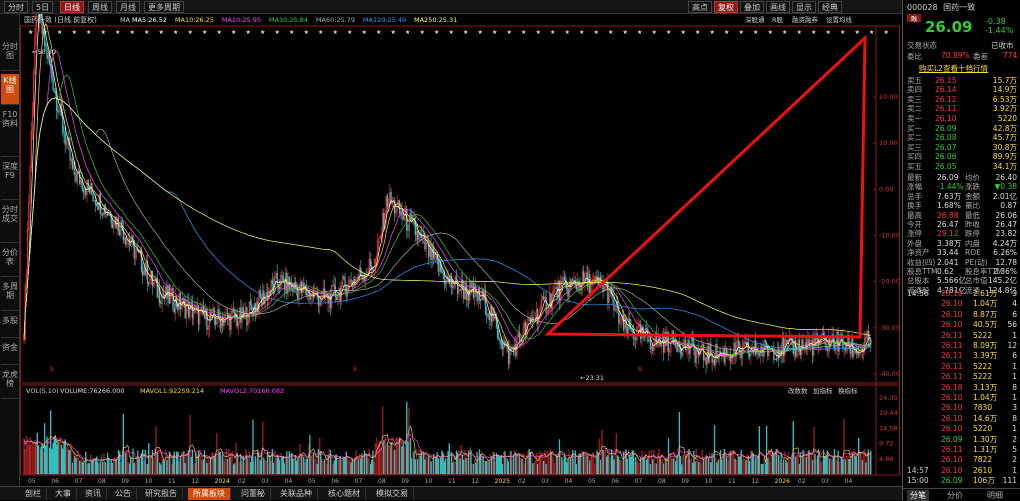 The height and width of the screenshot is (501, 1020). What do you see at coordinates (830, 7) in the screenshot?
I see `toolbar-right-5: 经典` at bounding box center [830, 7].